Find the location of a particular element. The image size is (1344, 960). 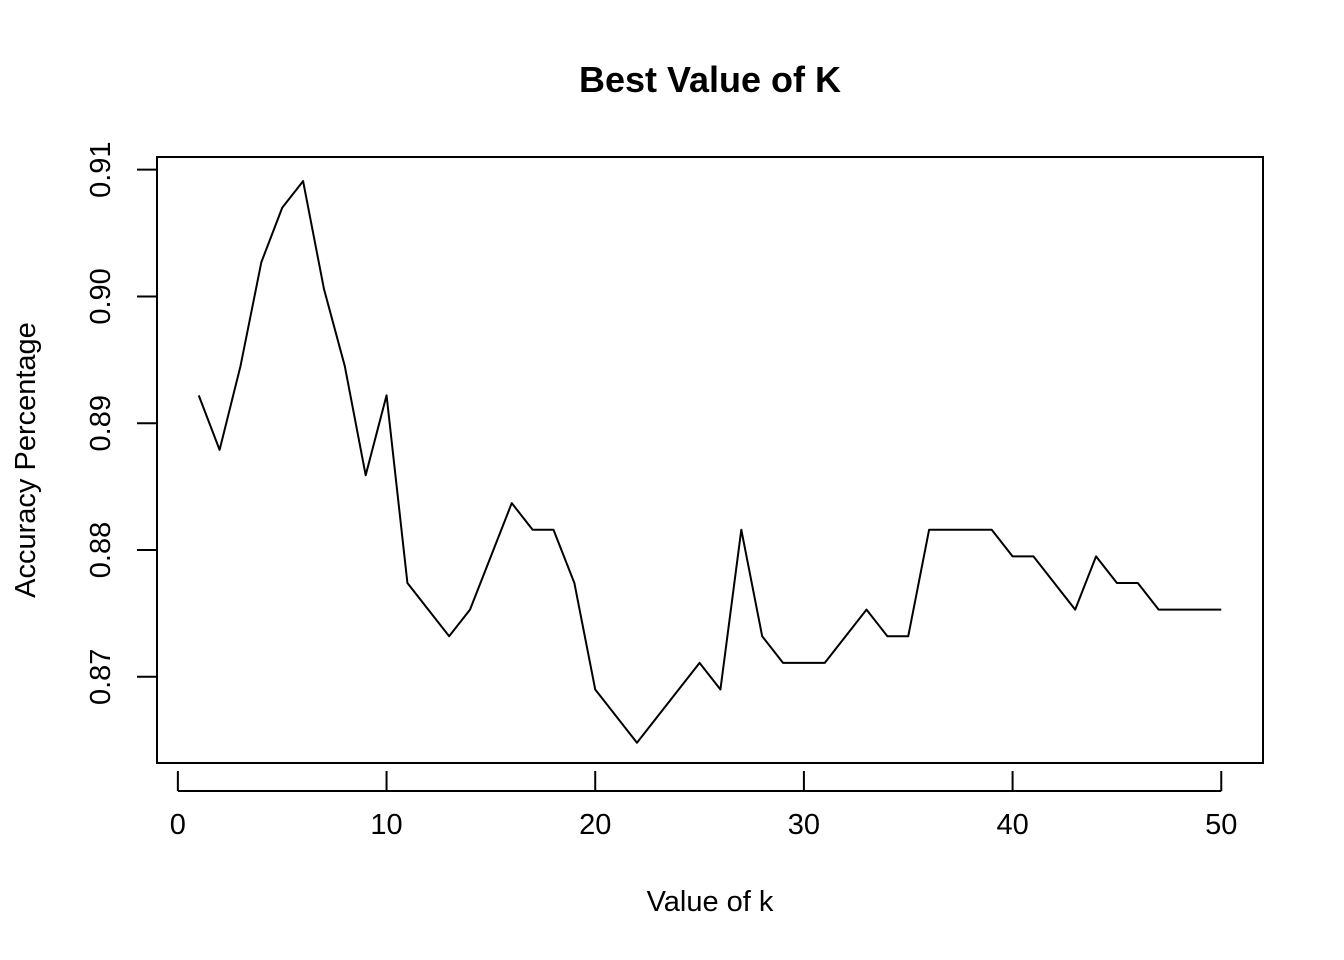

x-tick-label: 40 is located at coordinates (1012, 825).